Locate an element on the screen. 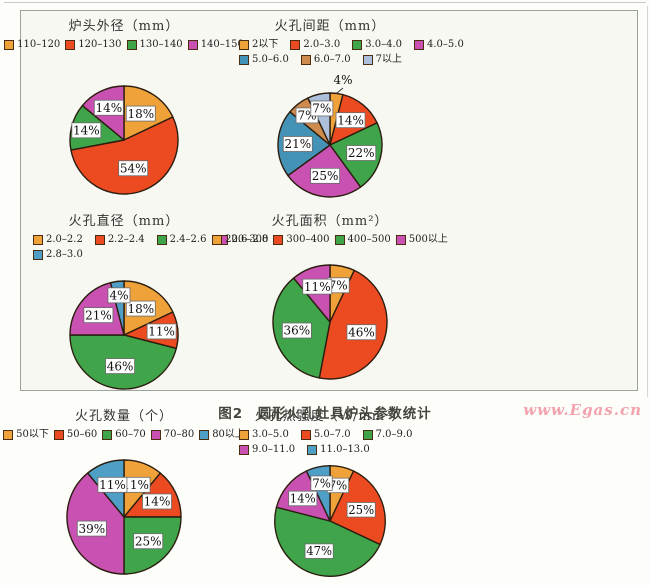 This screenshot has height=585, width=650. pie-graphic: 11%14%25%39%11% is located at coordinates (124, 517).